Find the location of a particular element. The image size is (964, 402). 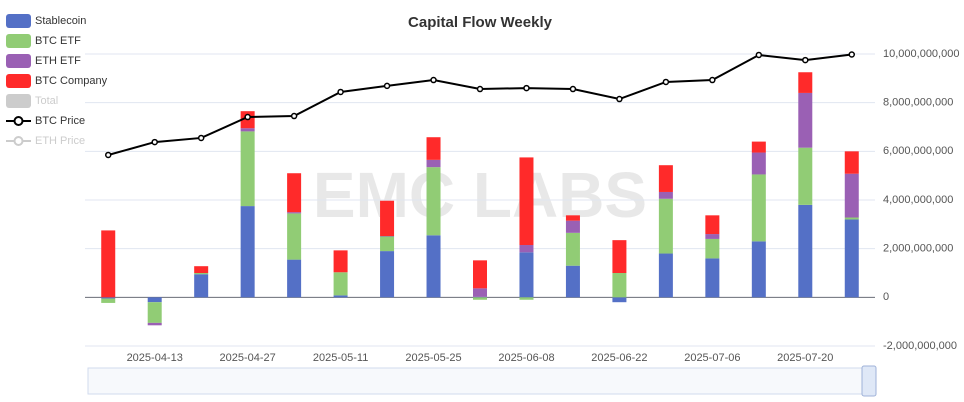

legend-label: BTC ETF is located at coordinates (58, 41).